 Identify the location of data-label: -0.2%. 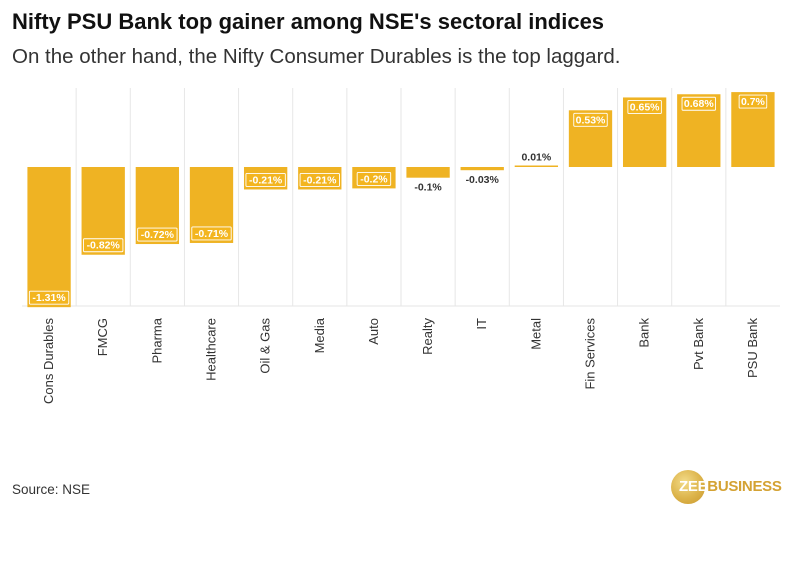
(374, 179).